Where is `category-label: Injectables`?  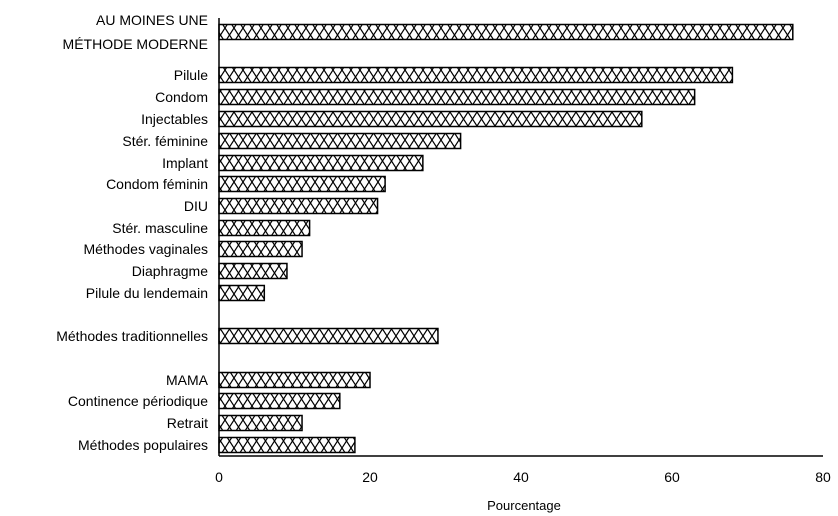 category-label: Injectables is located at coordinates (174, 119).